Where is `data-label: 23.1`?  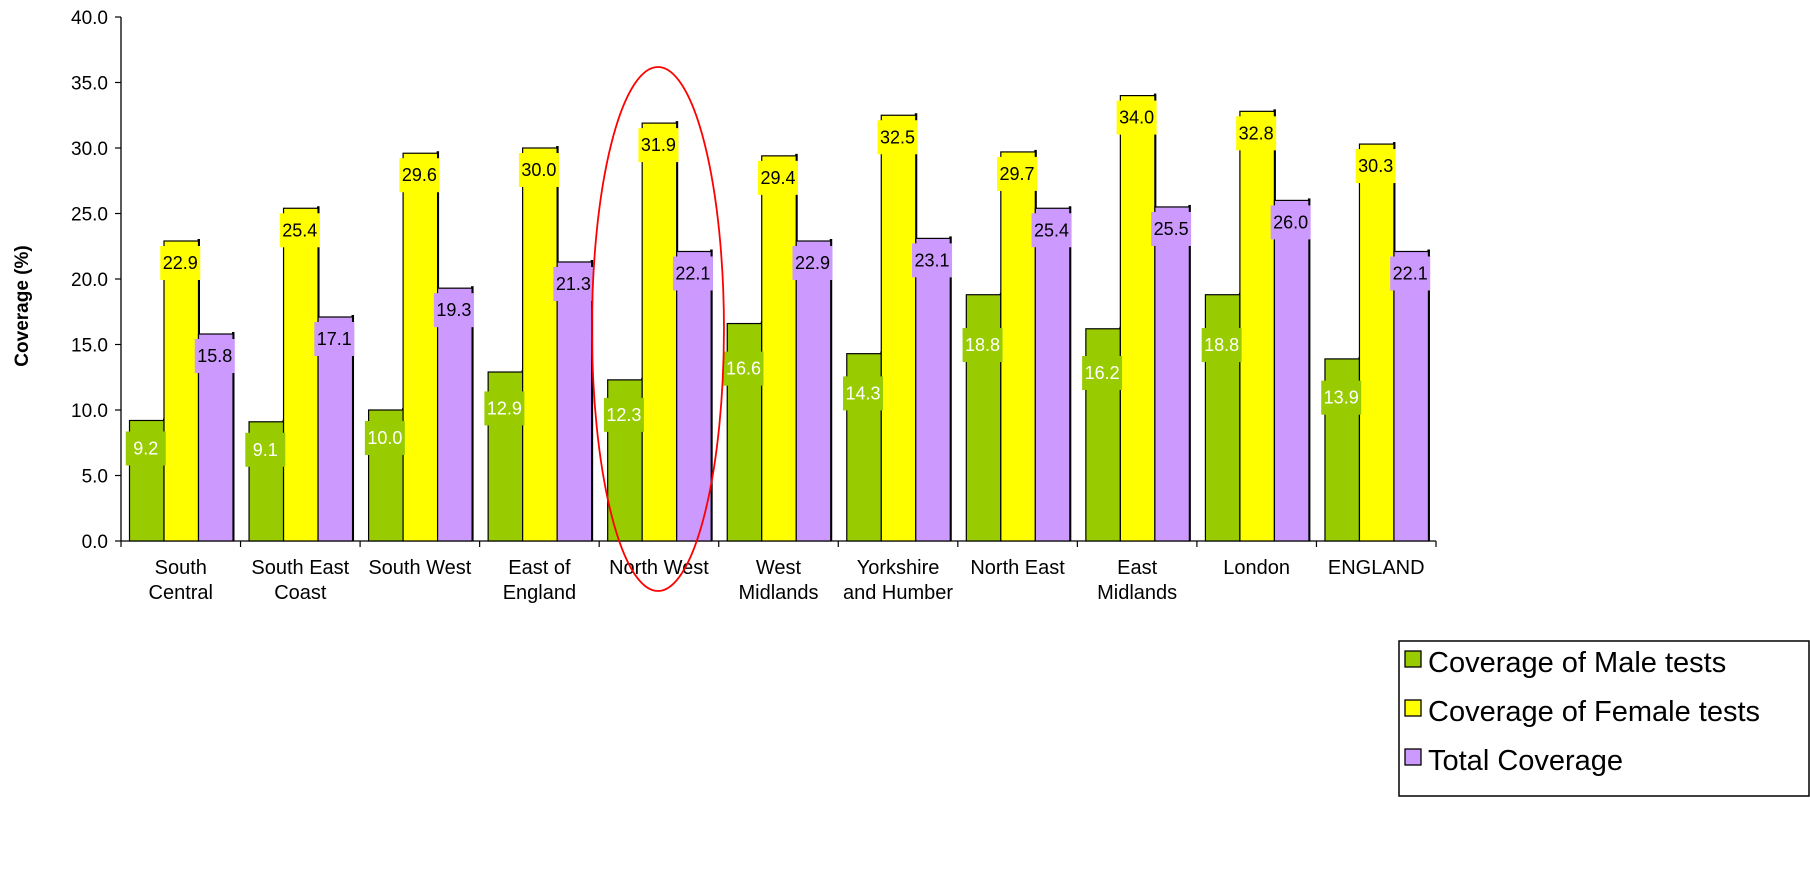
data-label: 23.1 is located at coordinates (931, 260).